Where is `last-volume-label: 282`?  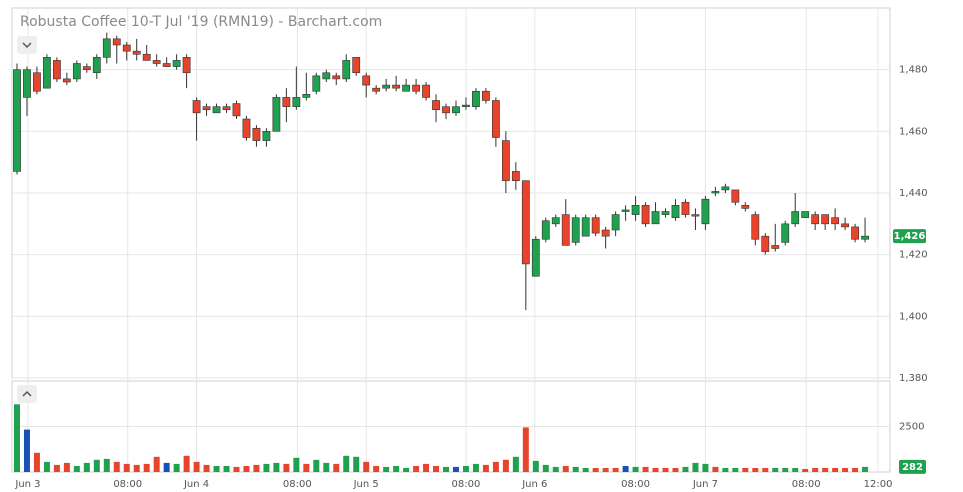
last-volume-label: 282 is located at coordinates (912, 467).